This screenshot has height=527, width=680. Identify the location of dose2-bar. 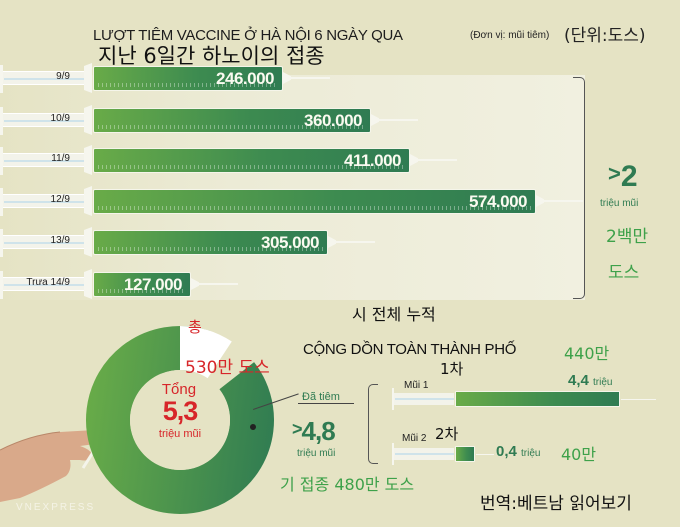
(465, 454).